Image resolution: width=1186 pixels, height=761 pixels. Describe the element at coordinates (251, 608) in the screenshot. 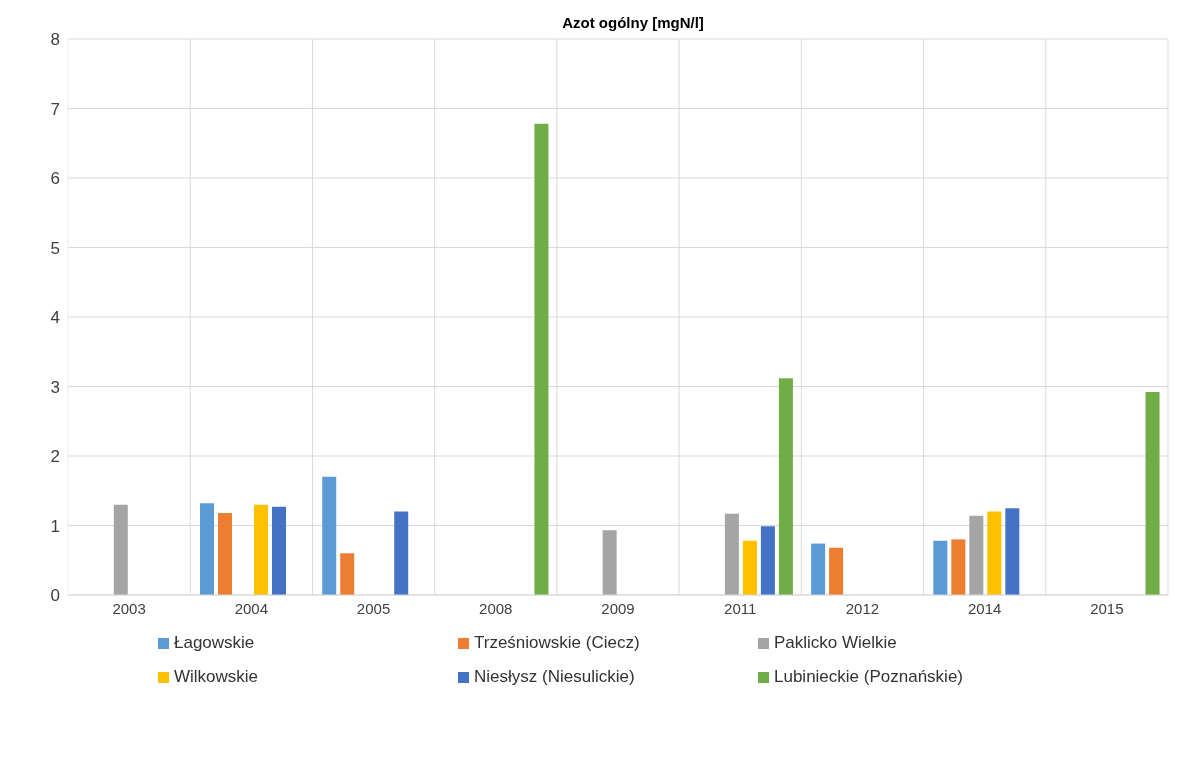

I see `x-tick-label: 2004` at that location.